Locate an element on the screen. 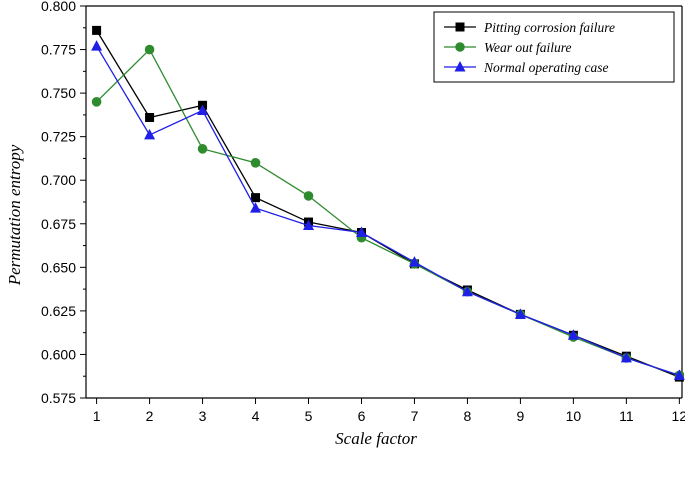 The height and width of the screenshot is (477, 685). x-tick-label: 3 is located at coordinates (203, 416).